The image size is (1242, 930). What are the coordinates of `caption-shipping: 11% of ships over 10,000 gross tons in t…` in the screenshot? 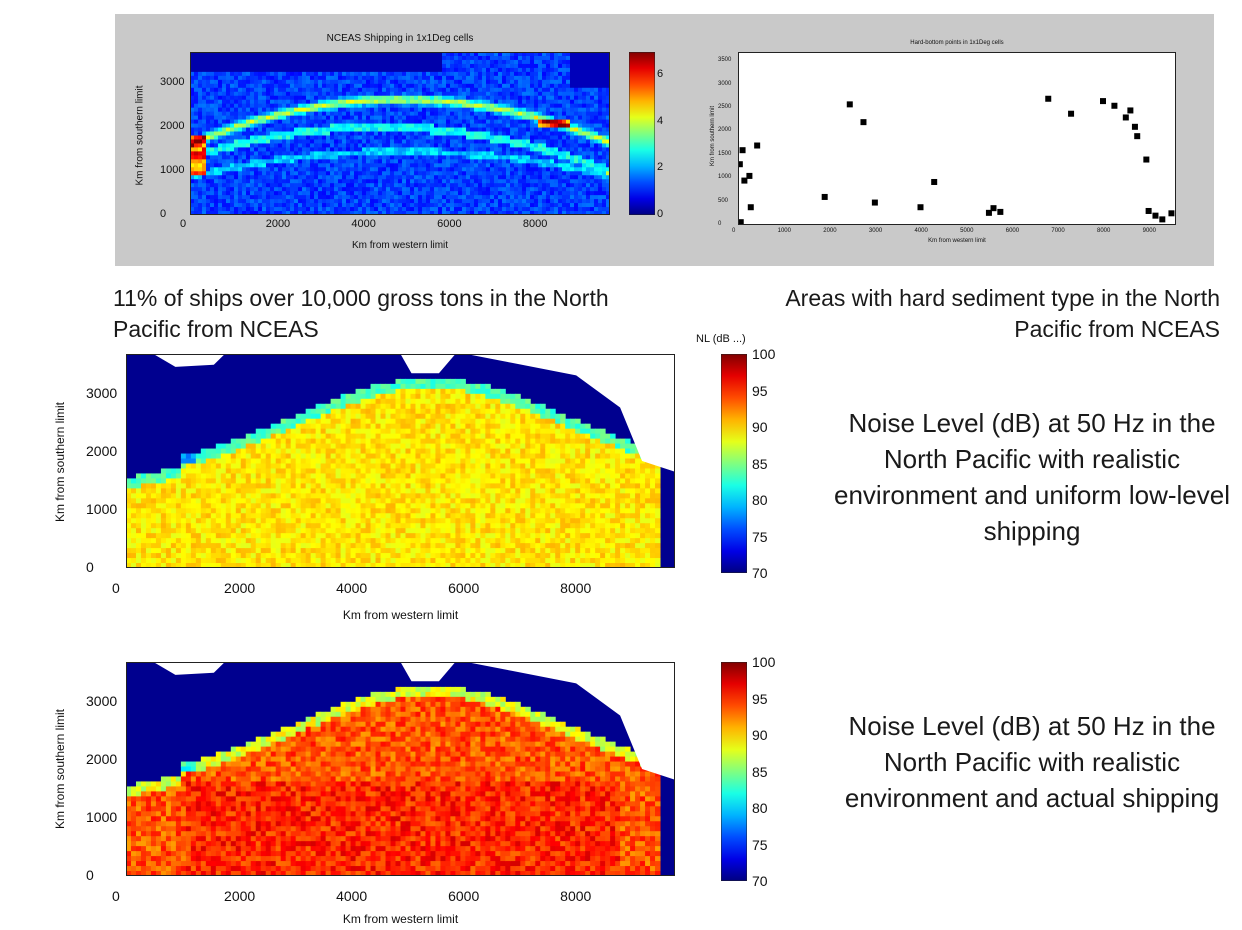 It's located at (361, 313).